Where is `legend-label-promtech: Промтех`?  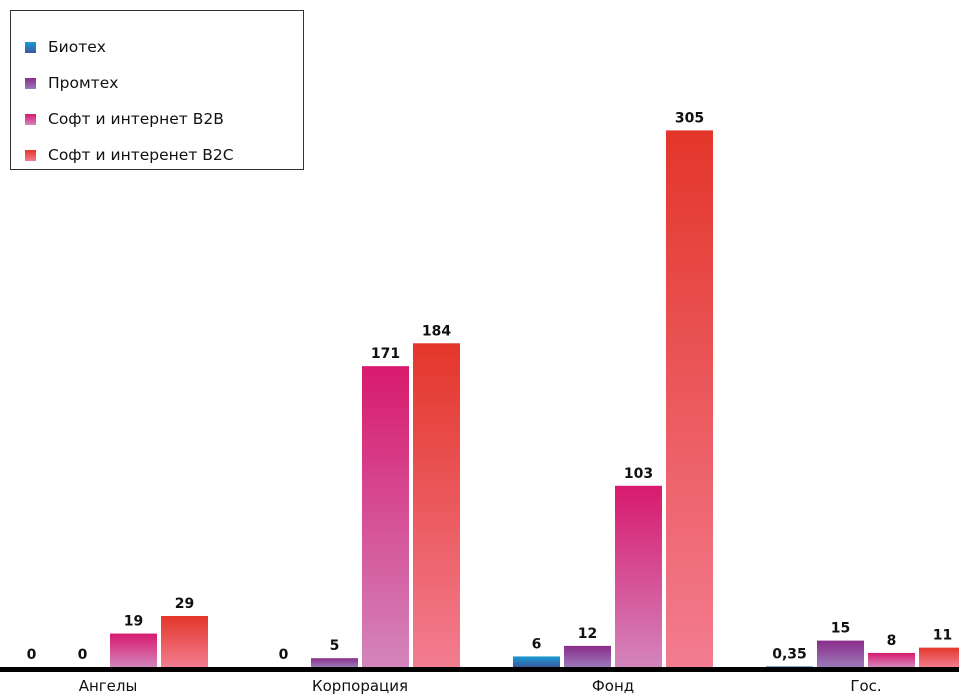 legend-label-promtech: Промтех is located at coordinates (83, 83).